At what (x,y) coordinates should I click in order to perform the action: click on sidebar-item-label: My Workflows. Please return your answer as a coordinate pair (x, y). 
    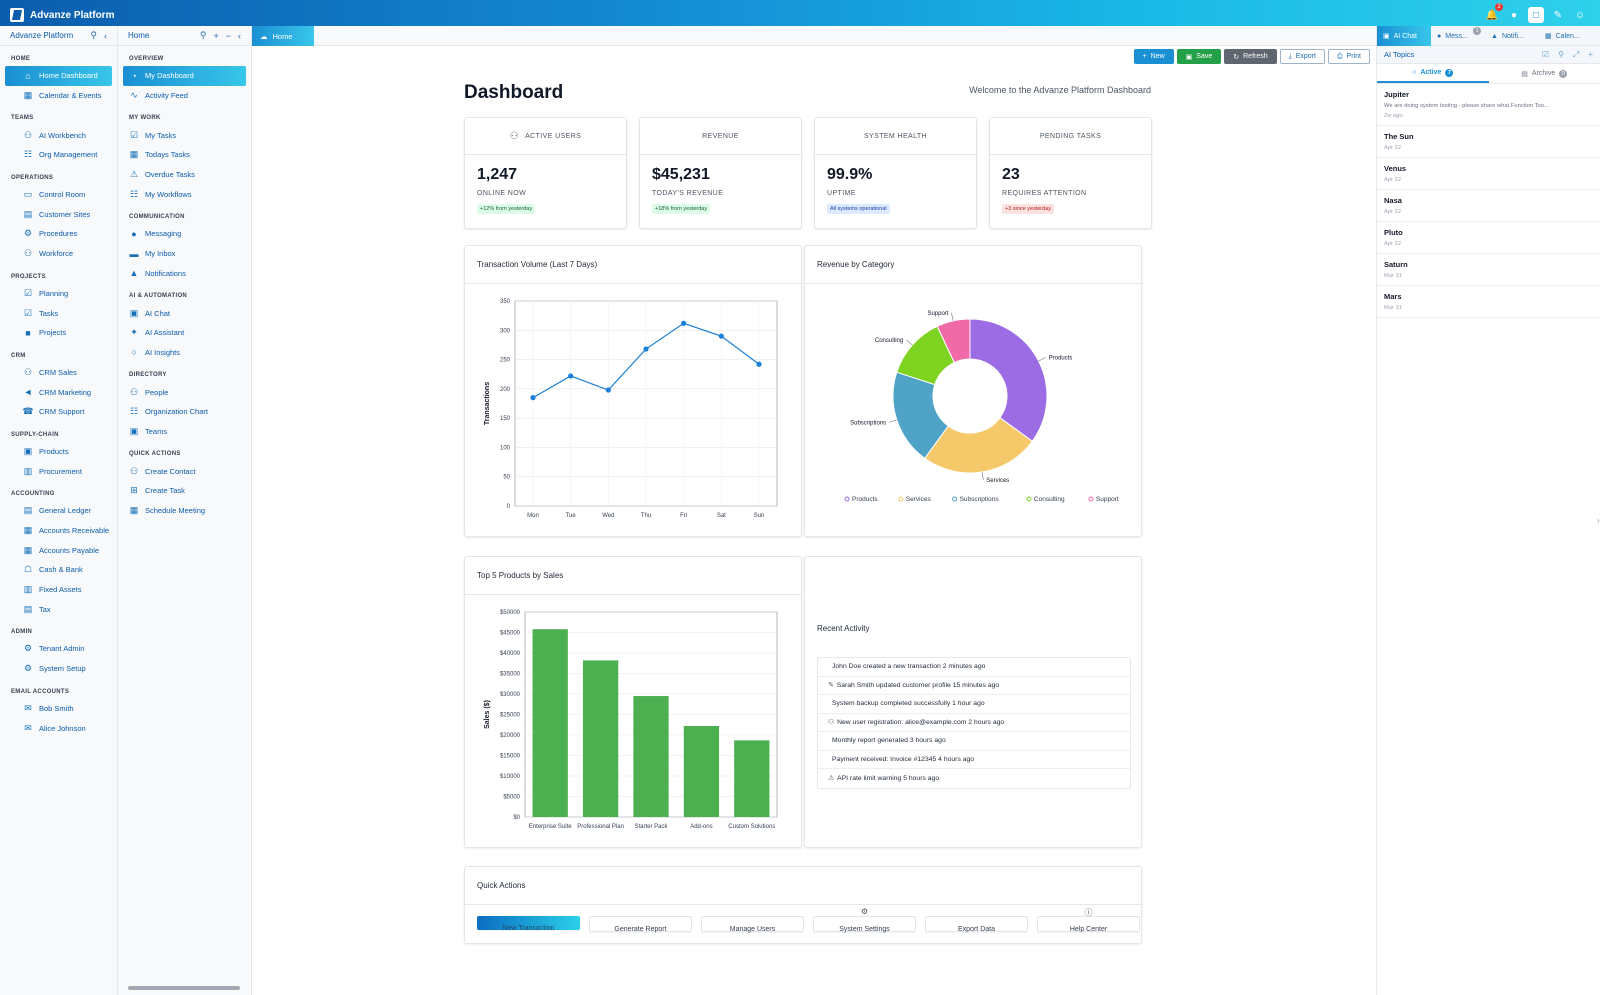
    Looking at the image, I should click on (168, 194).